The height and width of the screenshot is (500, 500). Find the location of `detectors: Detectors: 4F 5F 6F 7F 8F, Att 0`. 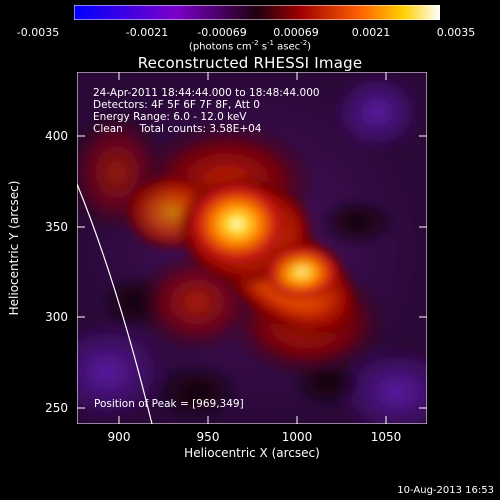

detectors: Detectors: 4F 5F 6F 7F 8F, Att 0 is located at coordinates (176, 105).